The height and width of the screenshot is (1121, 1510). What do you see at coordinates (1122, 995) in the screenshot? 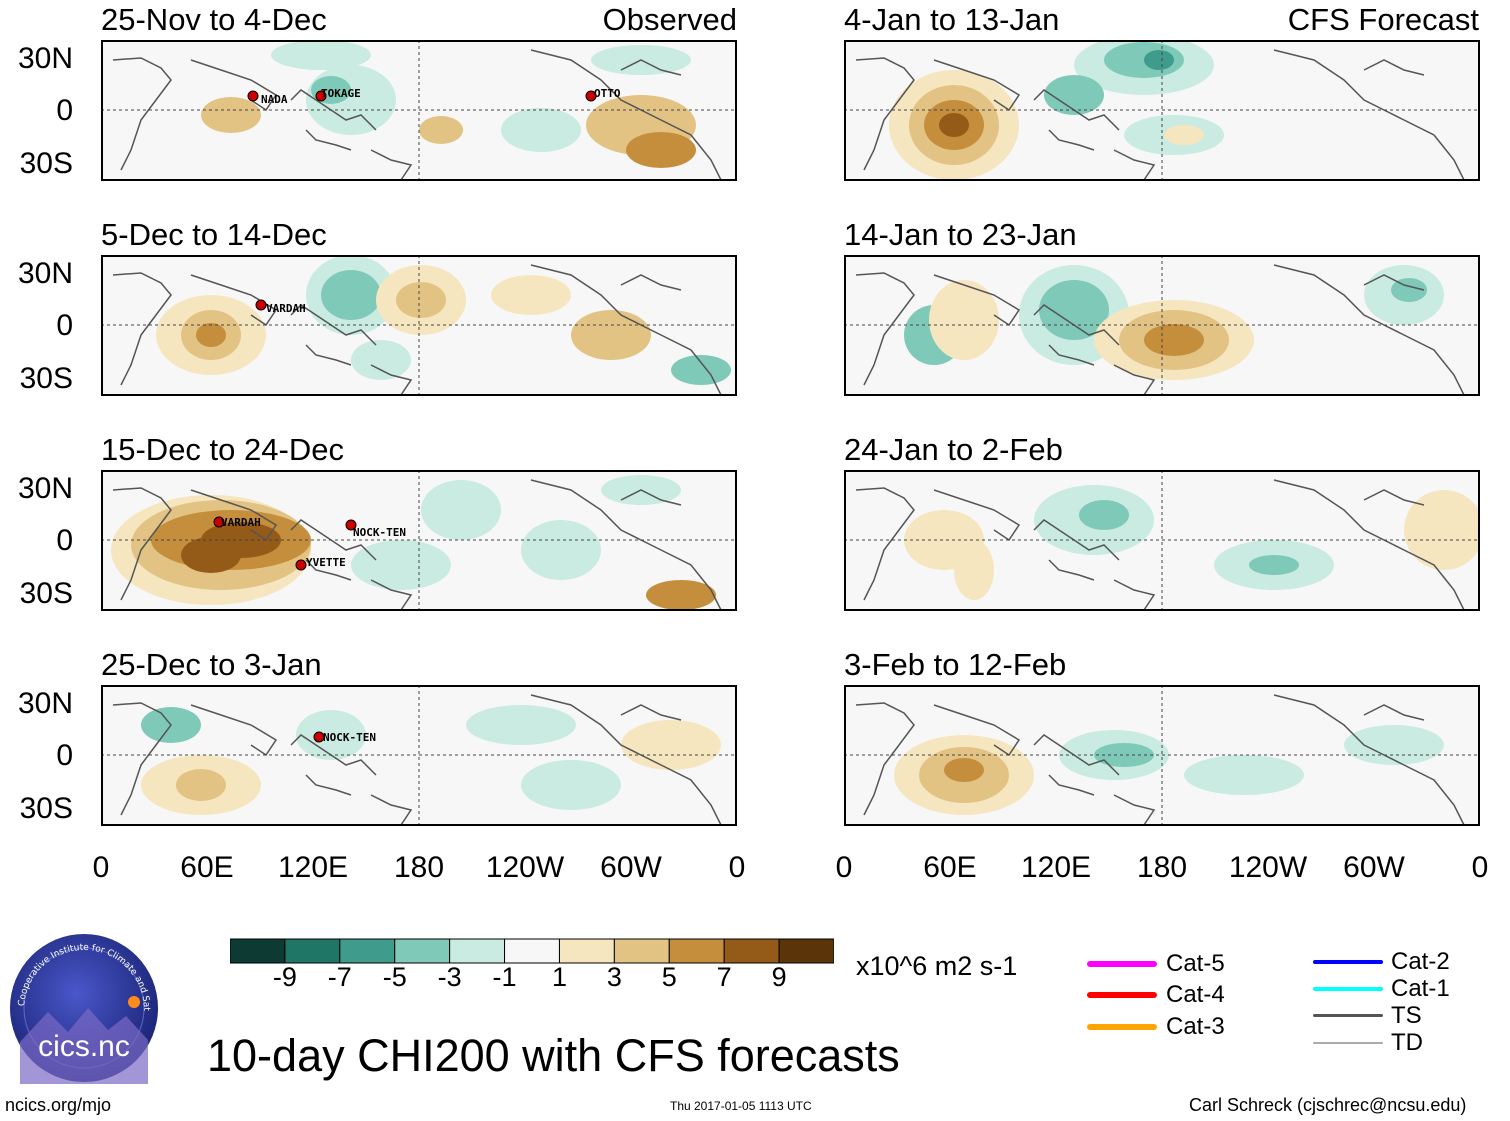
I see `legend-swatch-cat4` at bounding box center [1122, 995].